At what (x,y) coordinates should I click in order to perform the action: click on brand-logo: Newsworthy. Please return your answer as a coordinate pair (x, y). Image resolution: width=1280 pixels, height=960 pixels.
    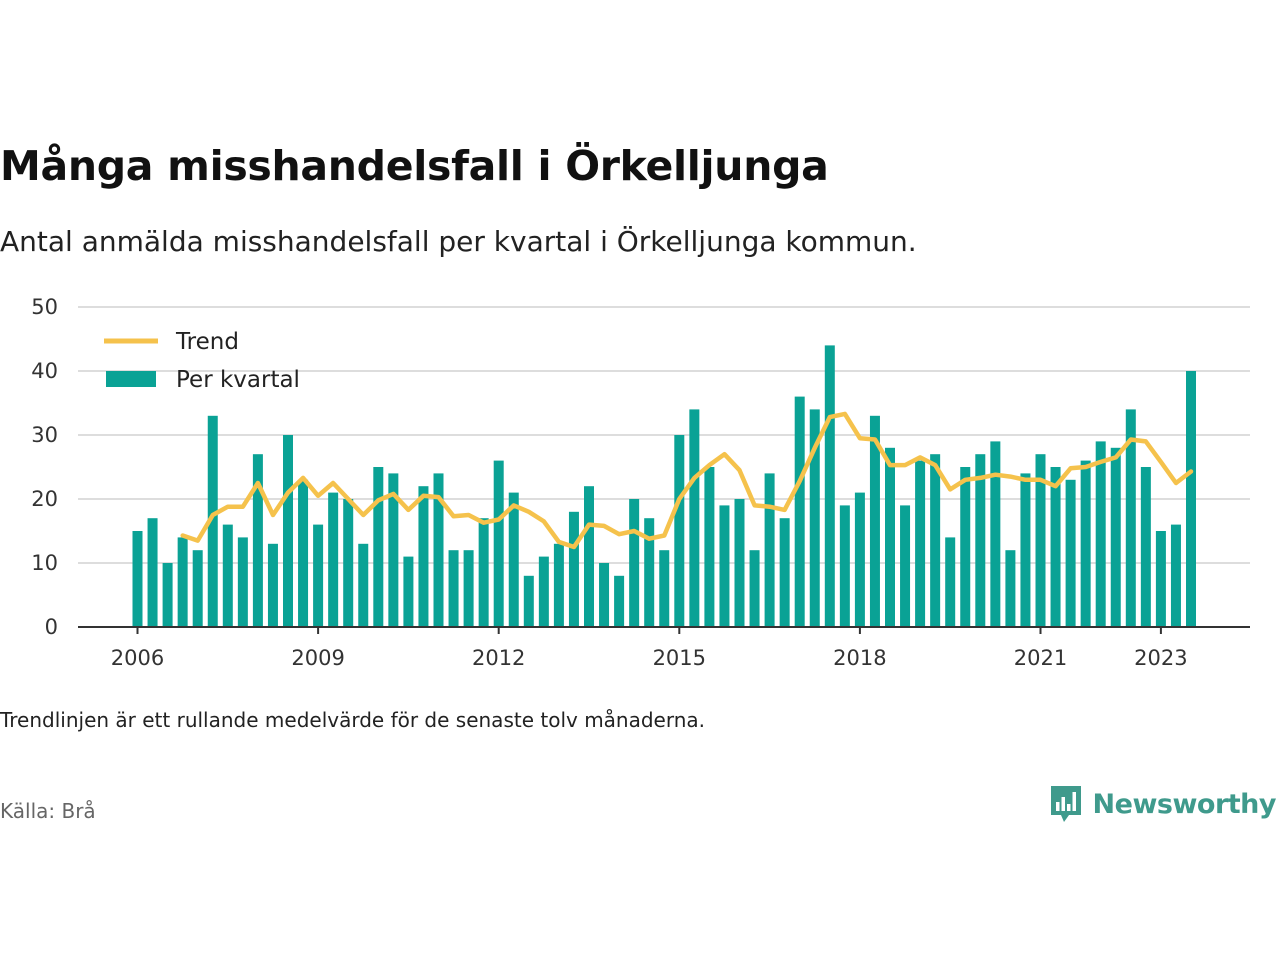
    Looking at the image, I should click on (1163, 804).